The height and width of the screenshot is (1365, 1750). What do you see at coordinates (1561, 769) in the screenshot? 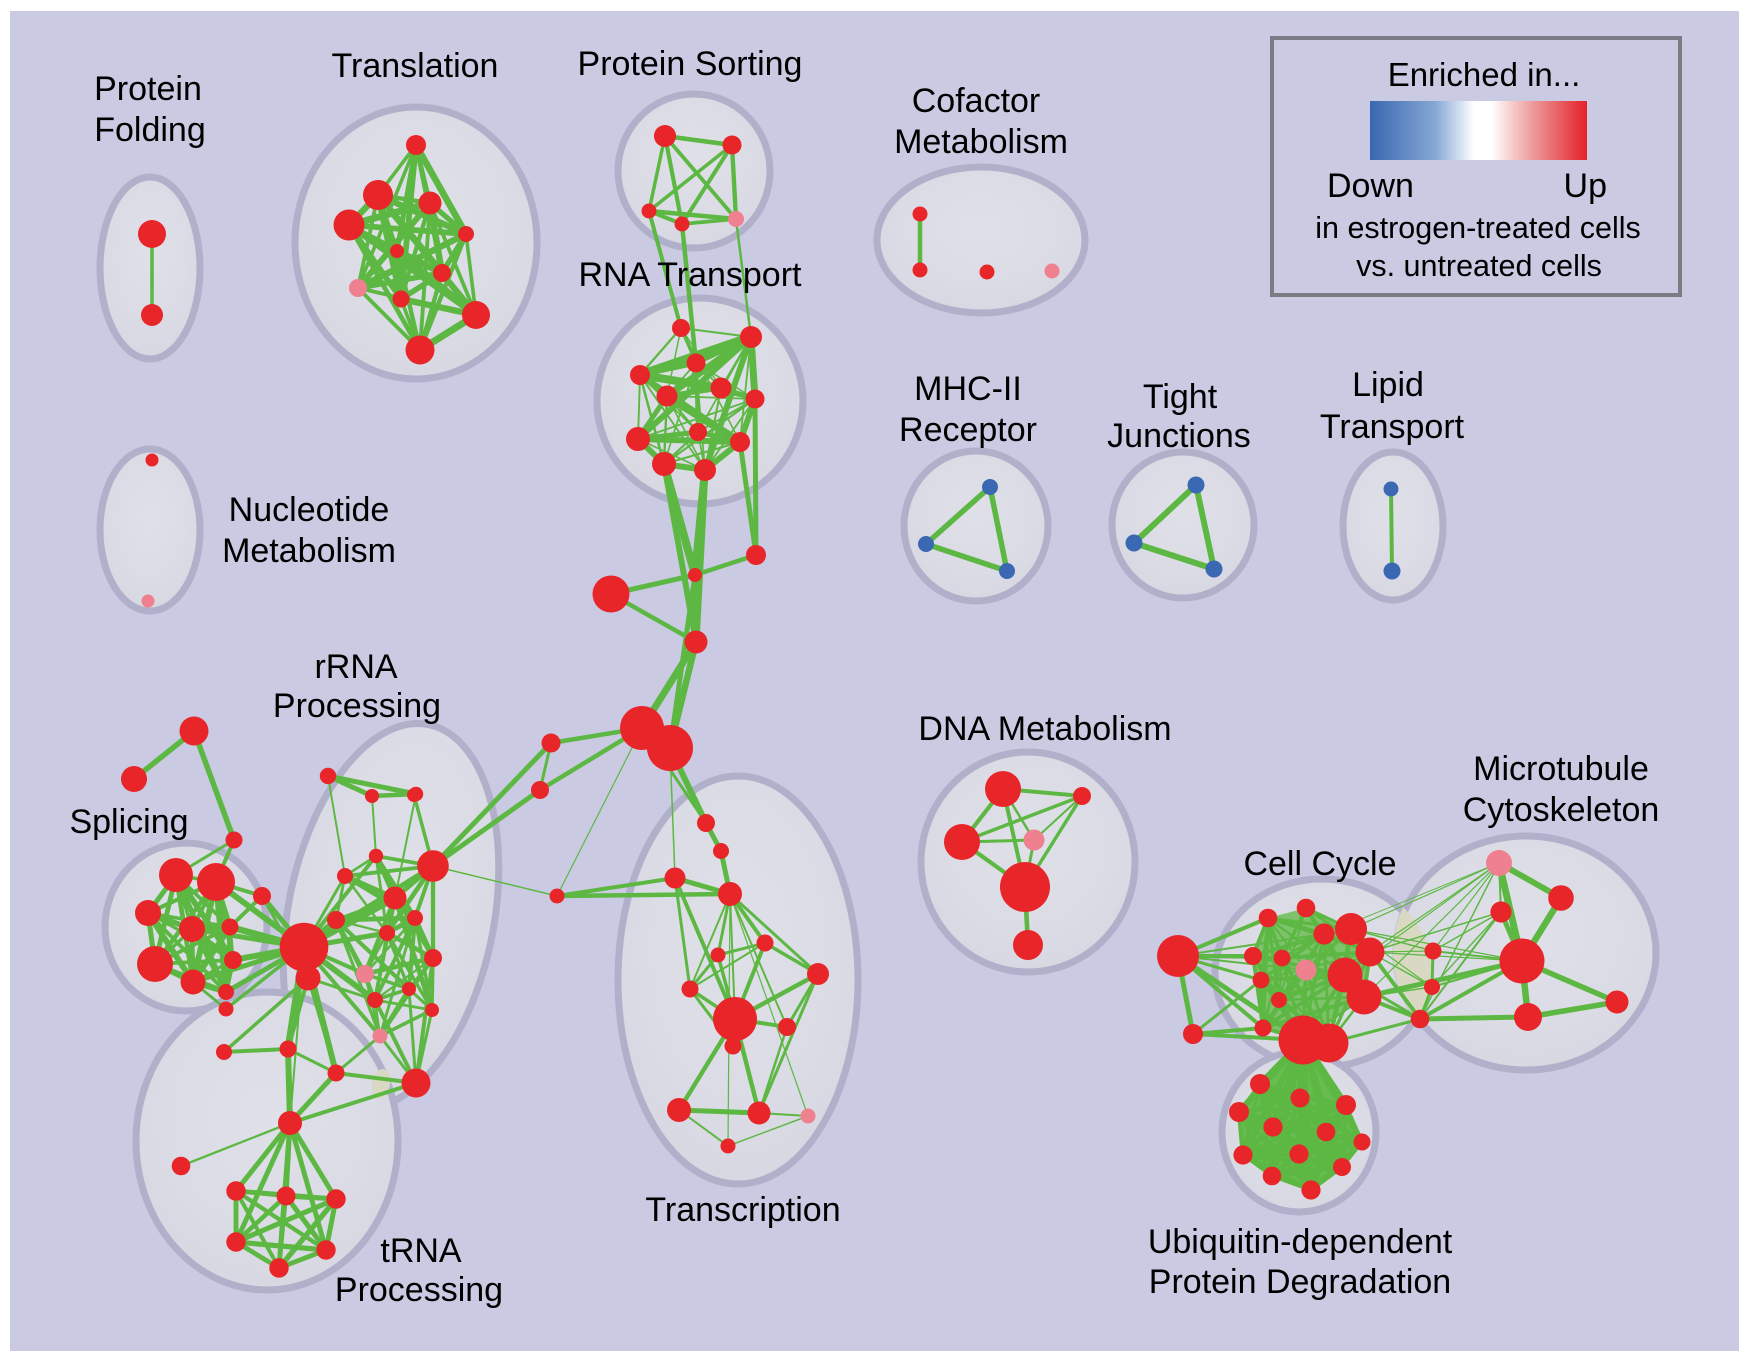
I see `svg-text: Microtubule` at bounding box center [1561, 769].